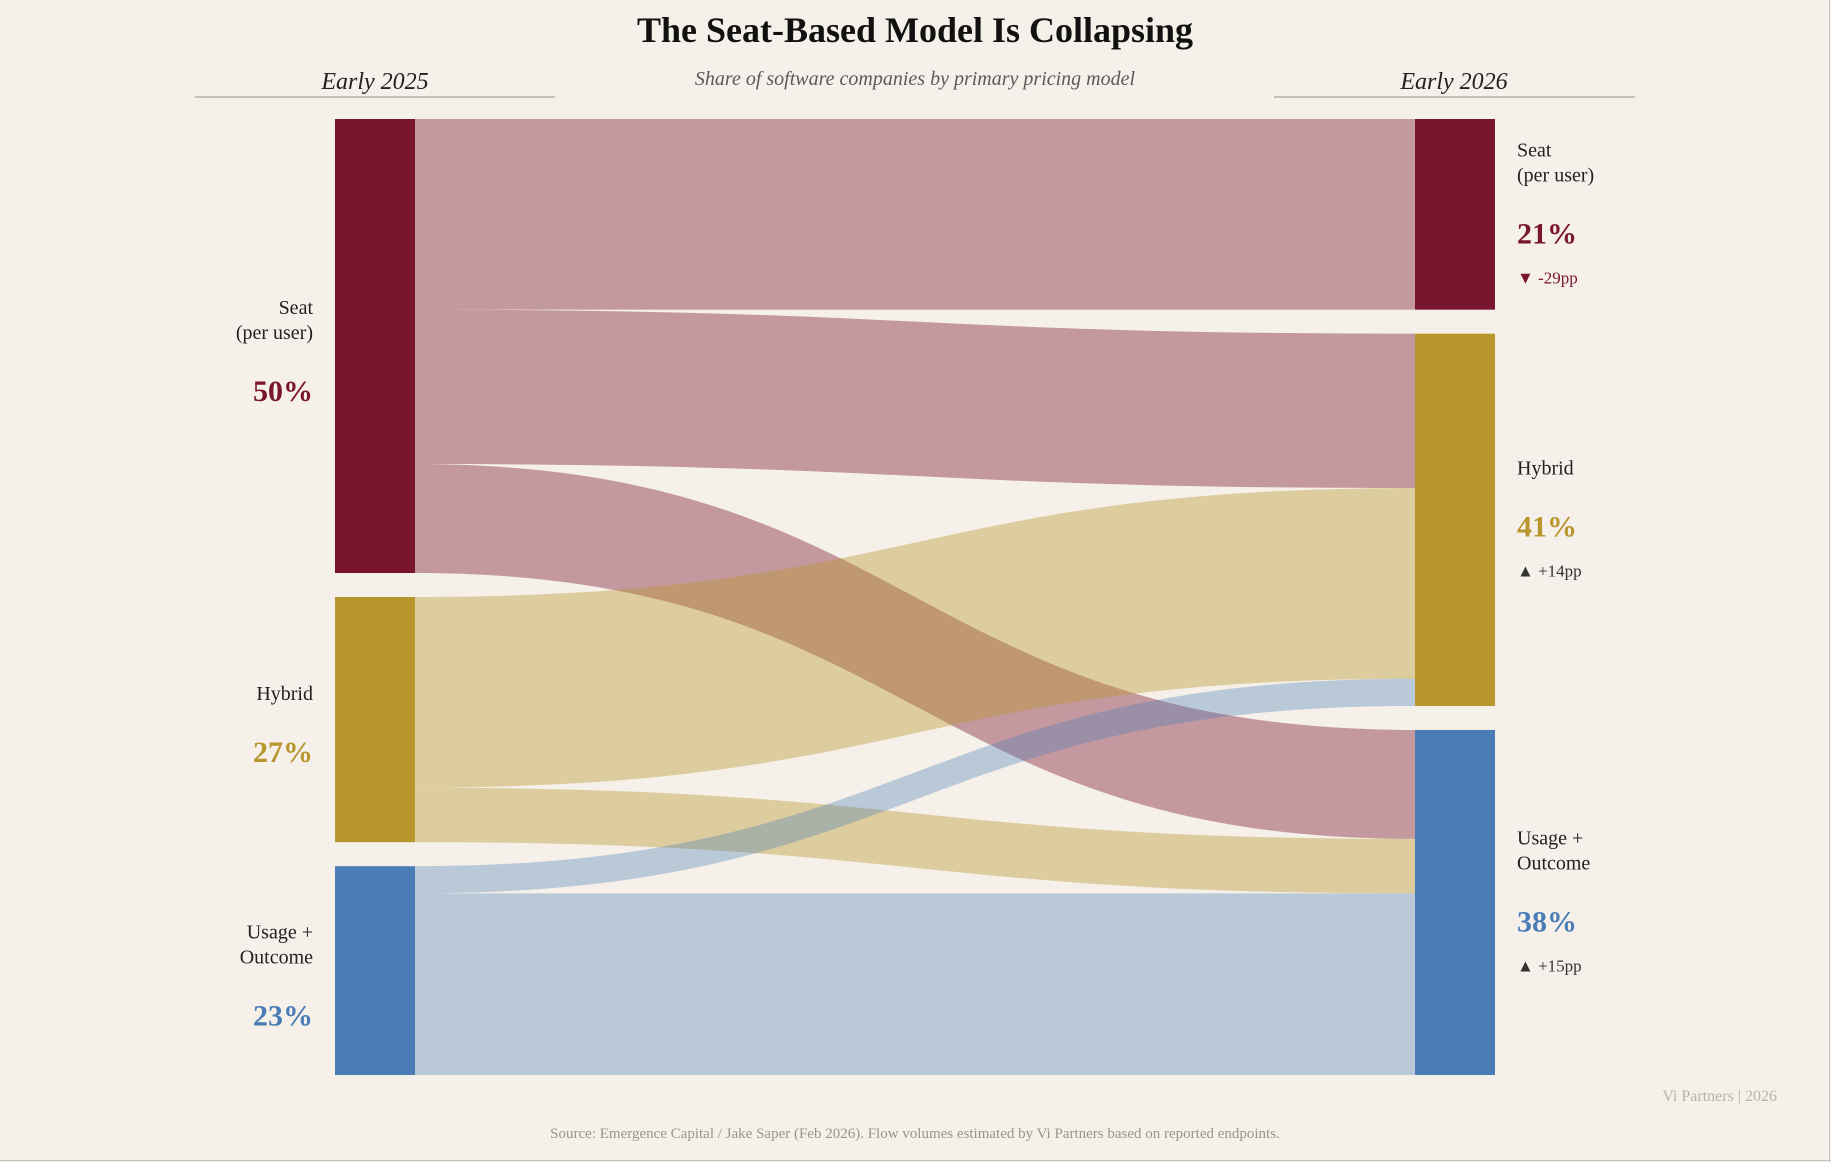  Describe the element at coordinates (915, 30) in the screenshot. I see `chart-title: The Seat-Based Model Is Collapsing` at that location.